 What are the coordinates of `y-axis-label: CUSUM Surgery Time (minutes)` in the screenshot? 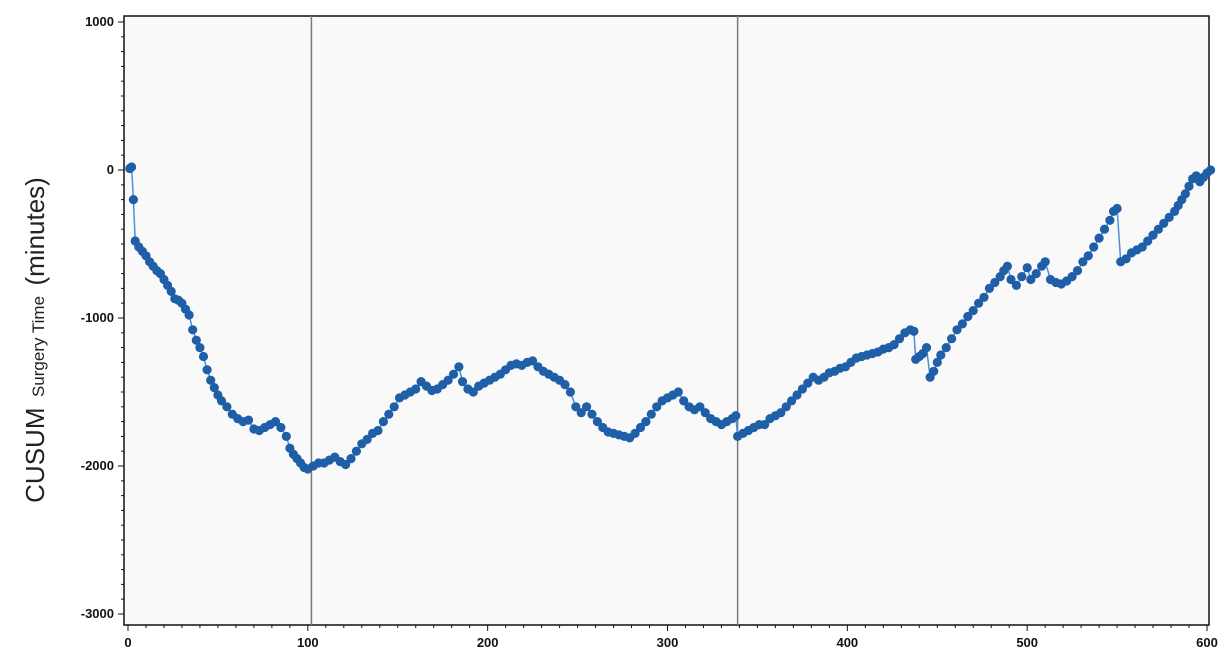 It's located at (35, 340).